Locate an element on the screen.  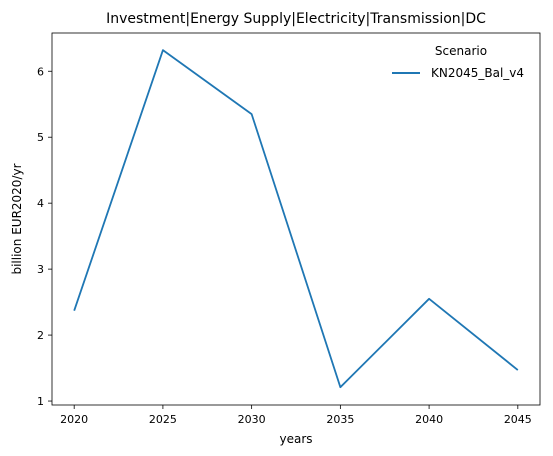
y-tick-label: 4 is located at coordinates (40, 203).